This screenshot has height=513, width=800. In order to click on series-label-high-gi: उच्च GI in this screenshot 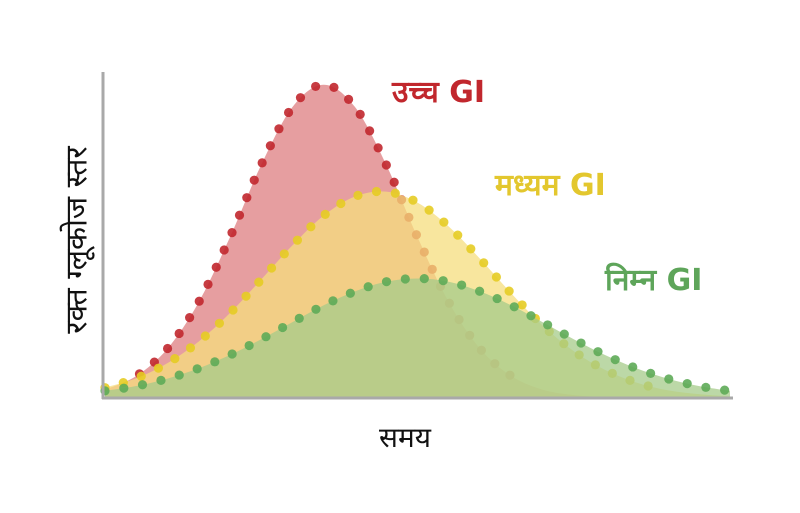, I will do `click(439, 92)`.